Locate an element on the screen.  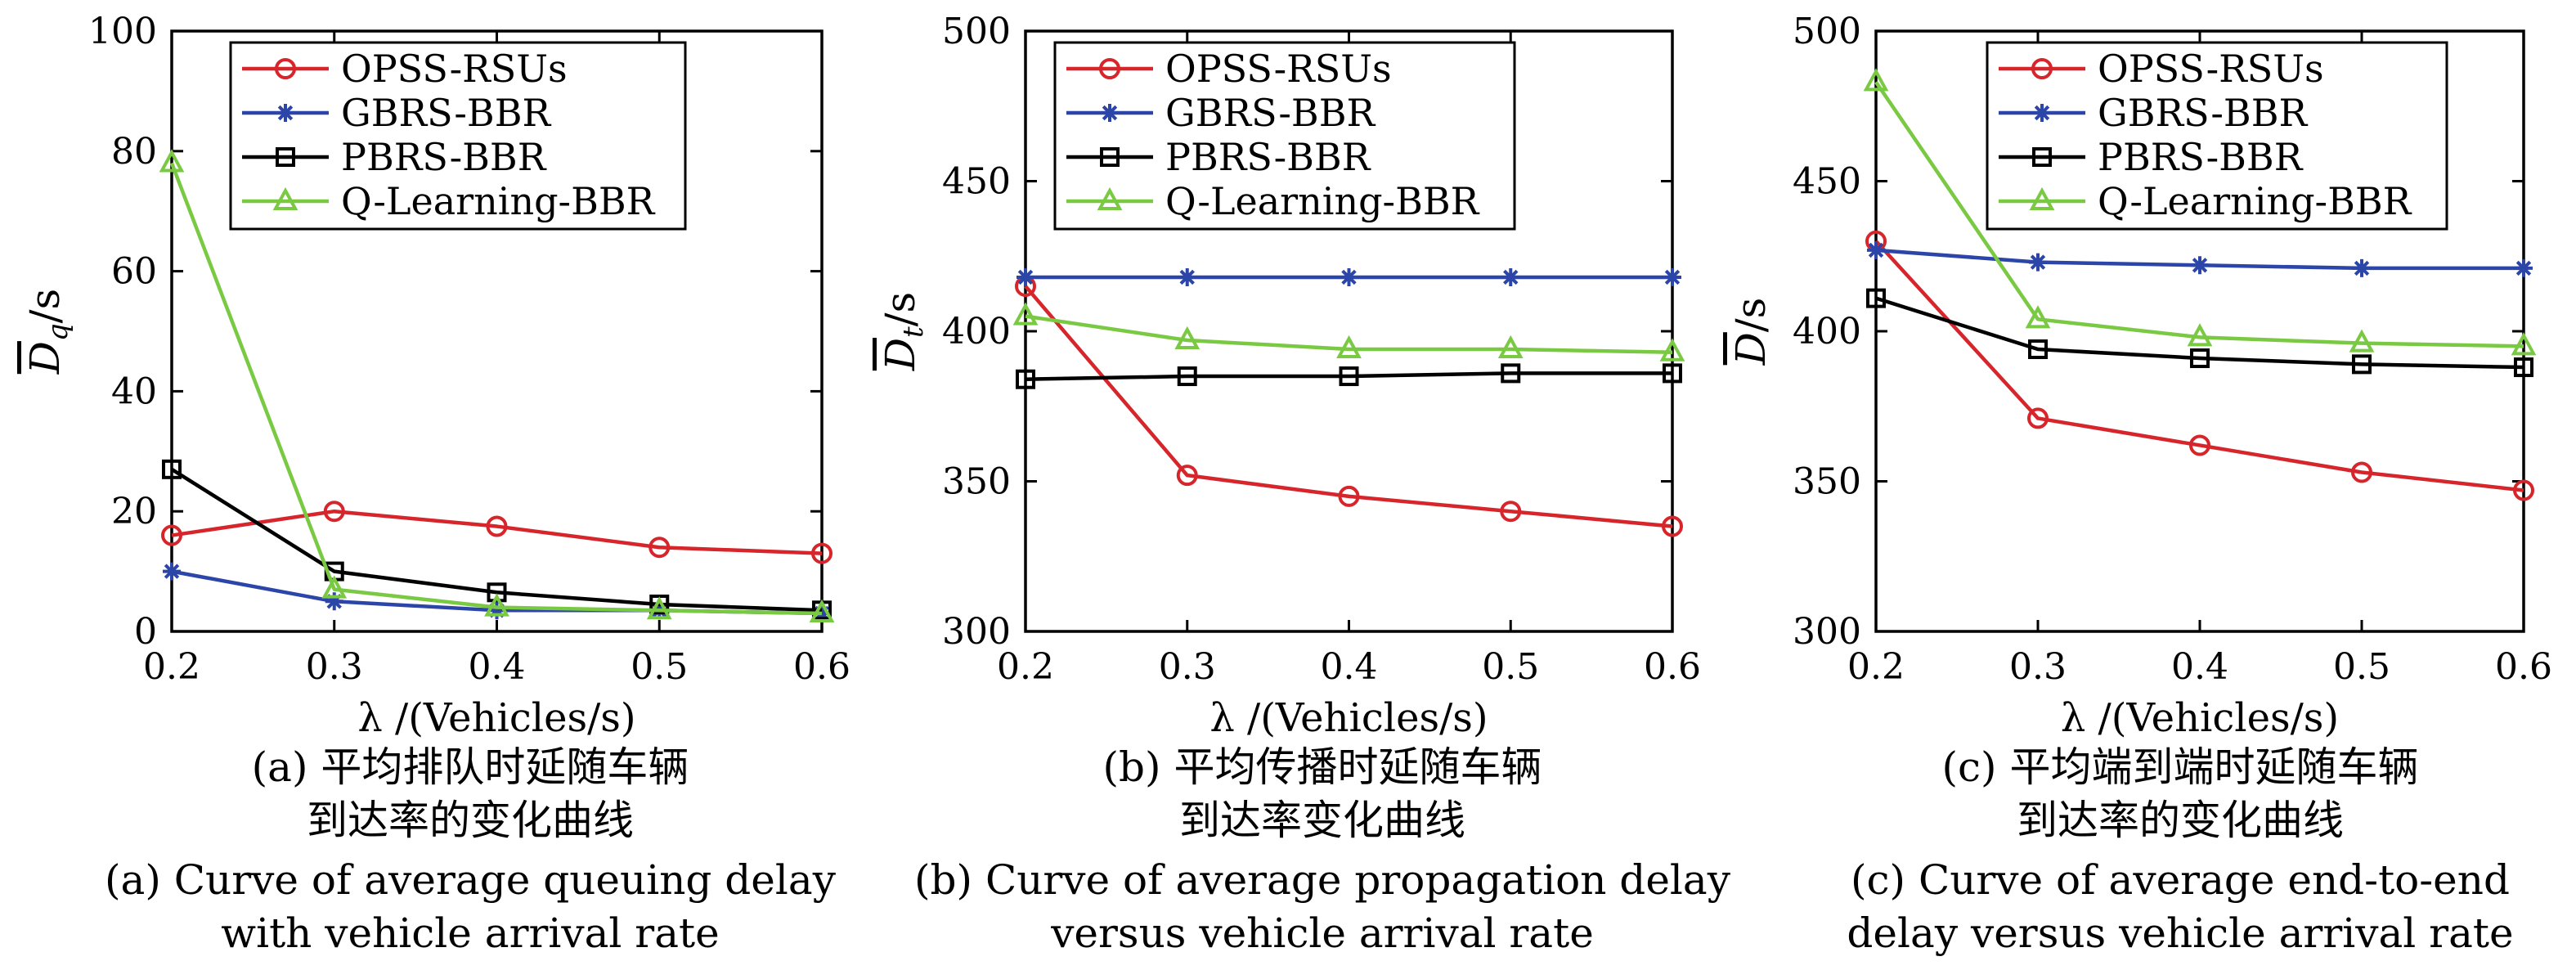
caption-line-1: (a) 平均排队时延随车辆 is located at coordinates (471, 767).